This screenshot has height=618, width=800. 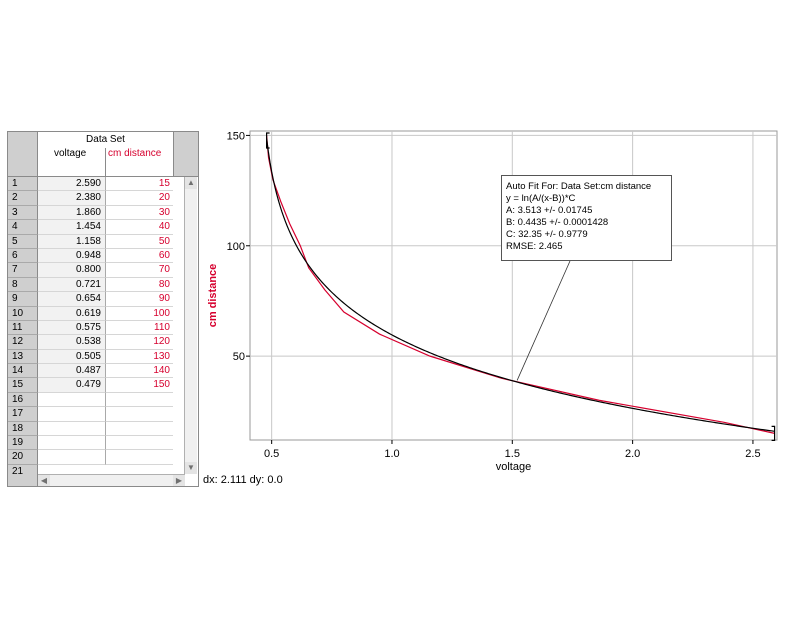 I want to click on fit-box-line: A: 3.513 +/- 0.01745, so click(x=549, y=210).